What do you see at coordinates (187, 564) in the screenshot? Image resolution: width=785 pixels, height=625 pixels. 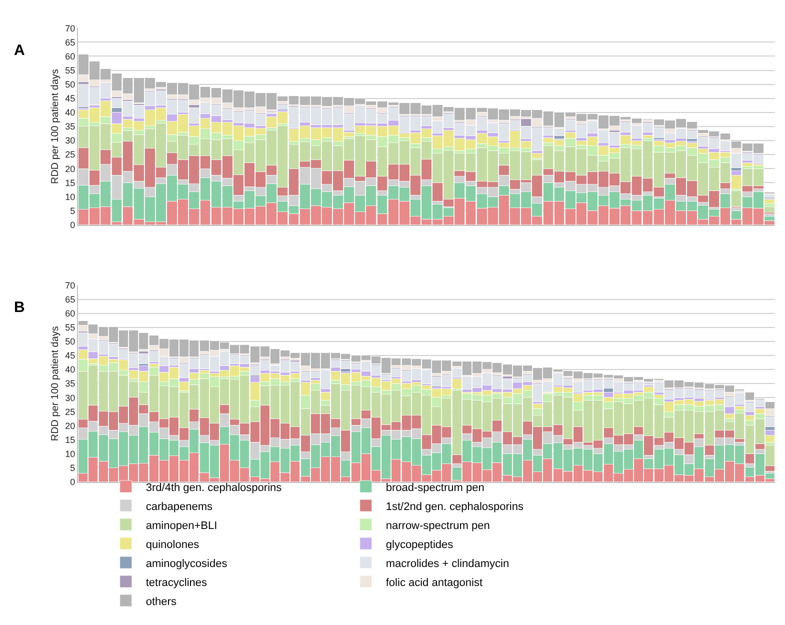 I see `legend-label: aminoglycosides` at bounding box center [187, 564].